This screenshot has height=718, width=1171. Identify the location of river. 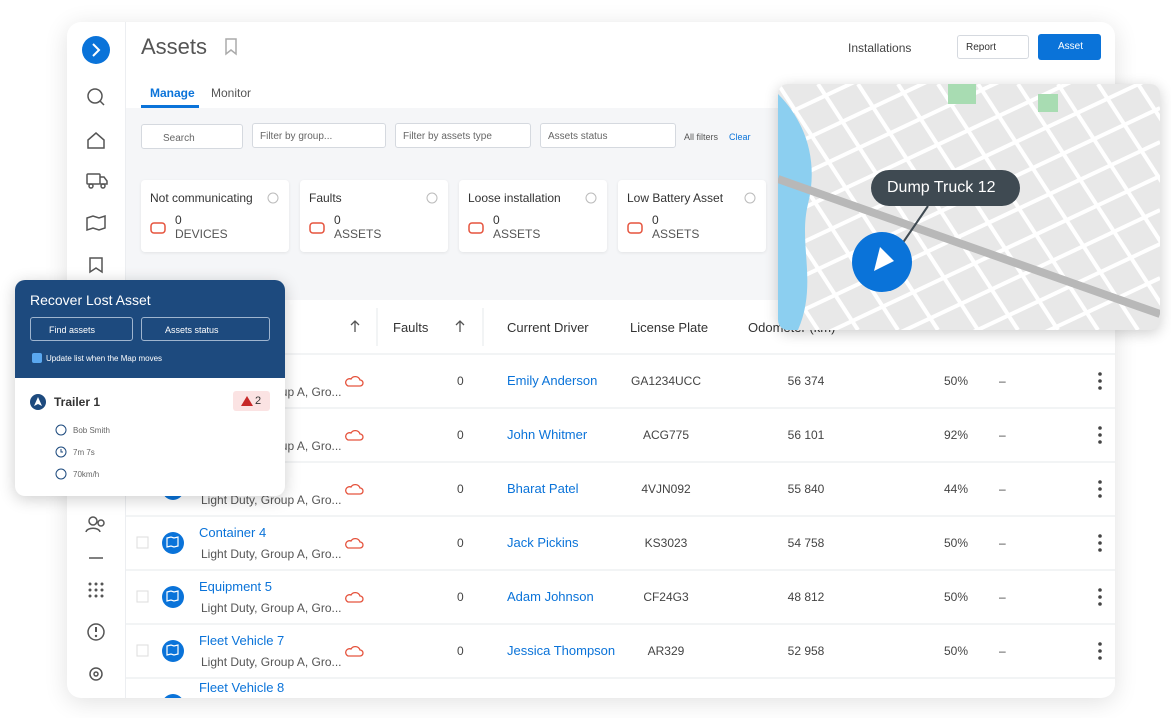
(795, 212).